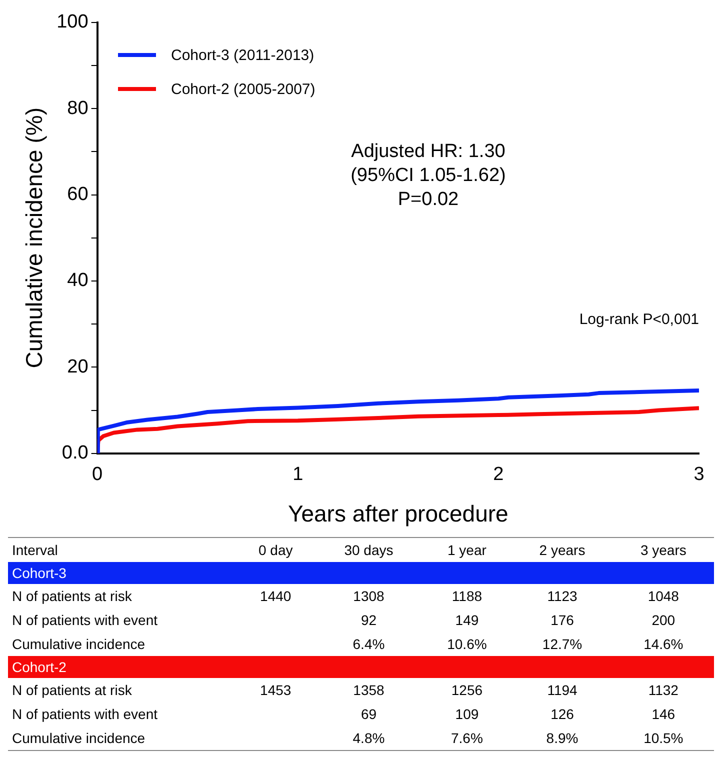 The height and width of the screenshot is (759, 727). What do you see at coordinates (298, 475) in the screenshot?
I see `x-tick-label: 1` at bounding box center [298, 475].